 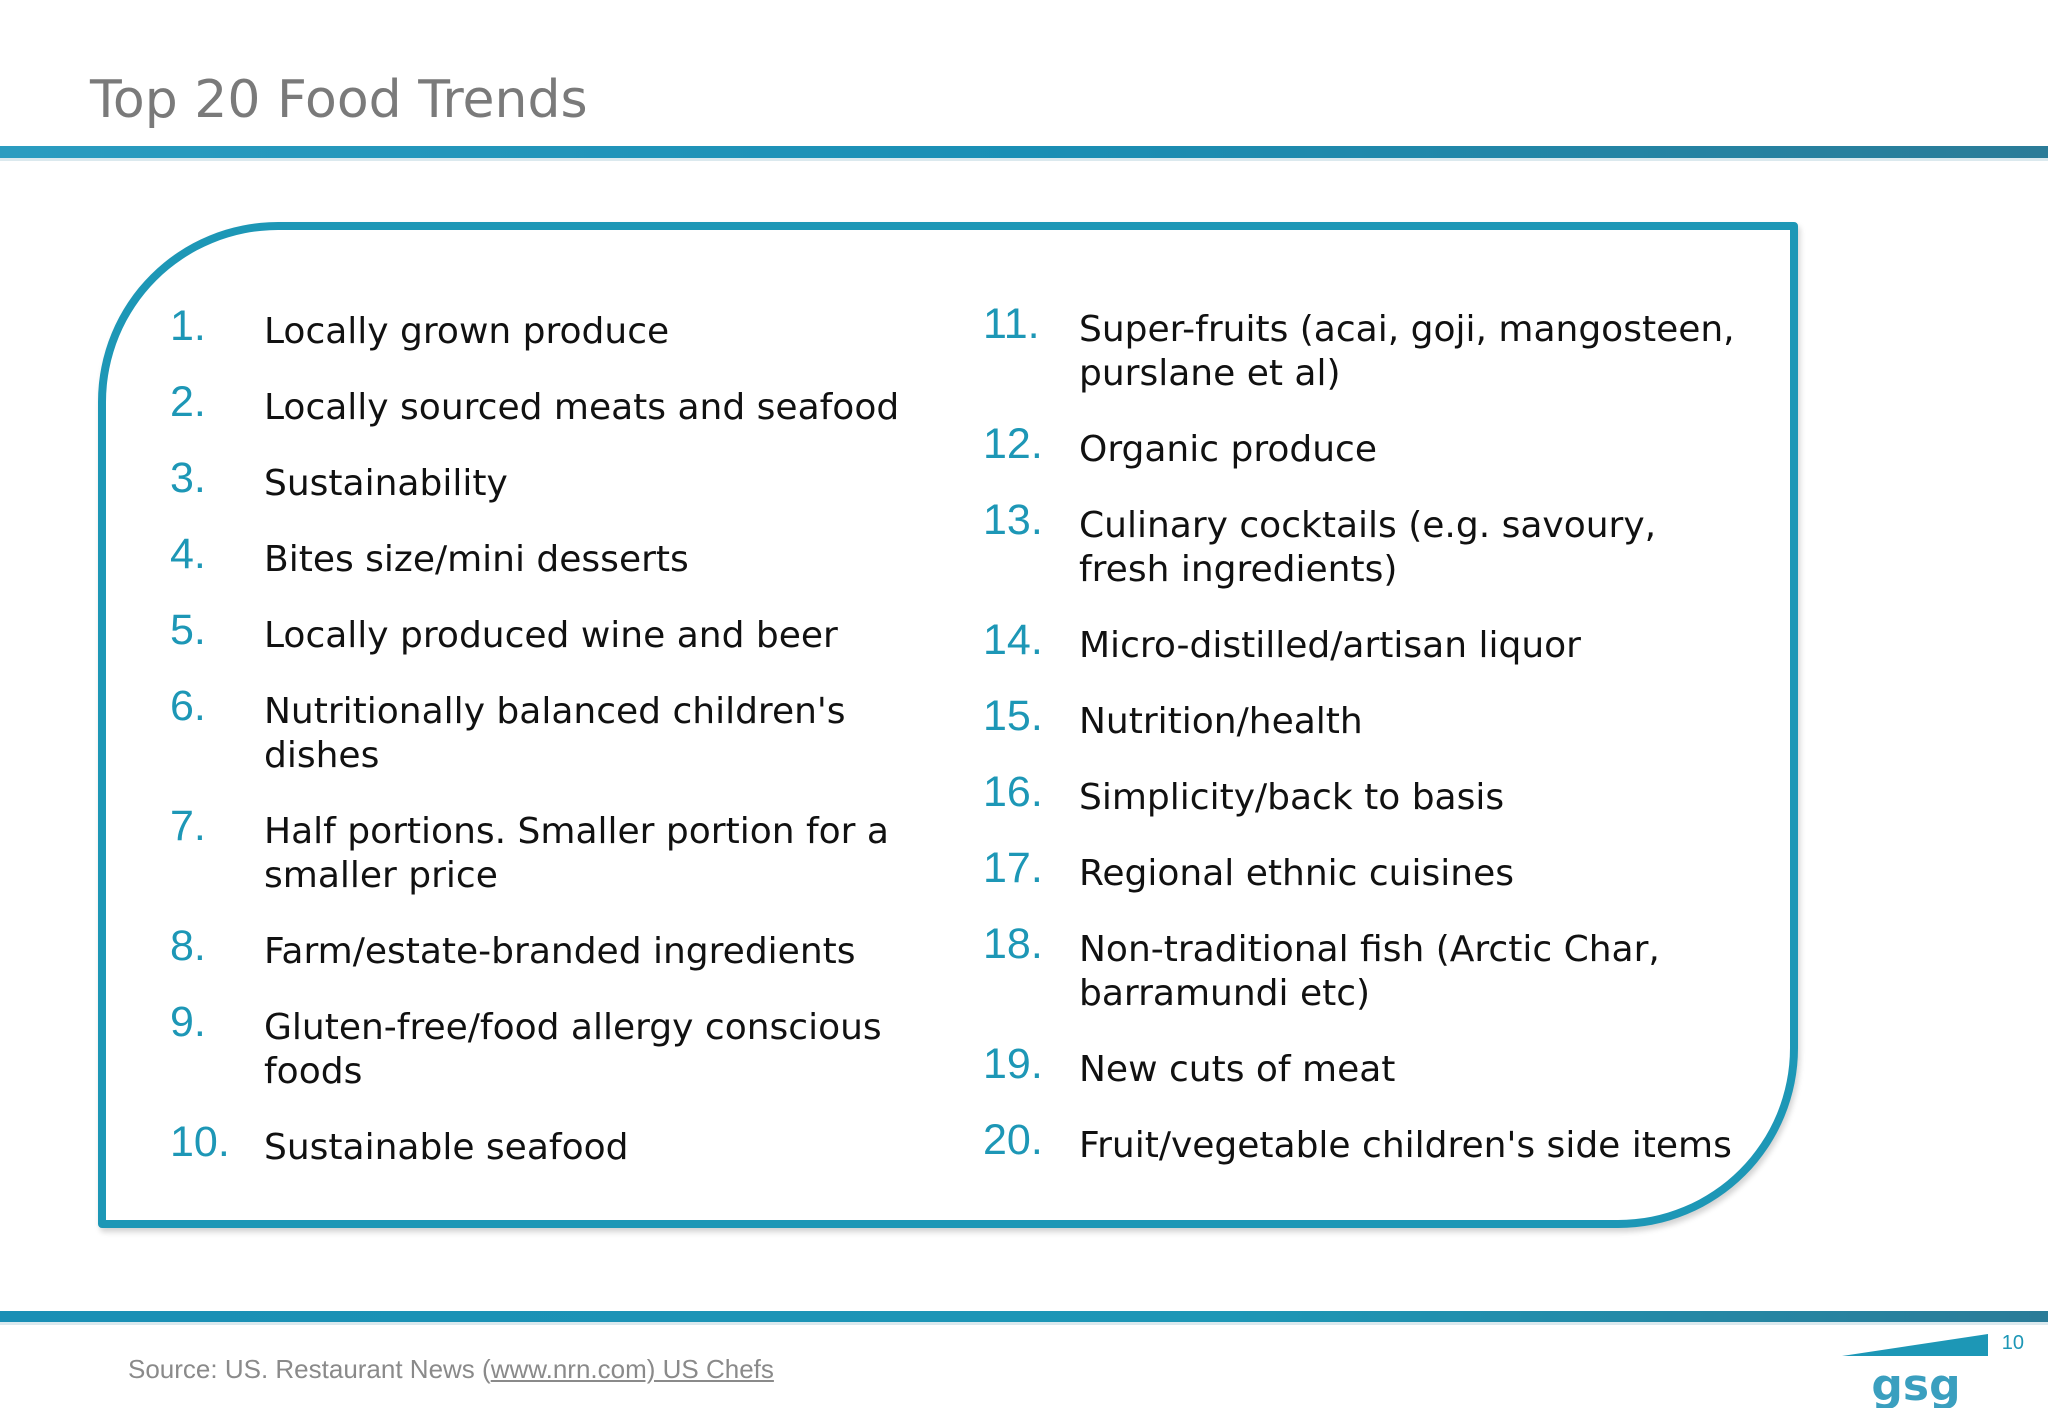 I want to click on list-item-number: 4., so click(x=188, y=554).